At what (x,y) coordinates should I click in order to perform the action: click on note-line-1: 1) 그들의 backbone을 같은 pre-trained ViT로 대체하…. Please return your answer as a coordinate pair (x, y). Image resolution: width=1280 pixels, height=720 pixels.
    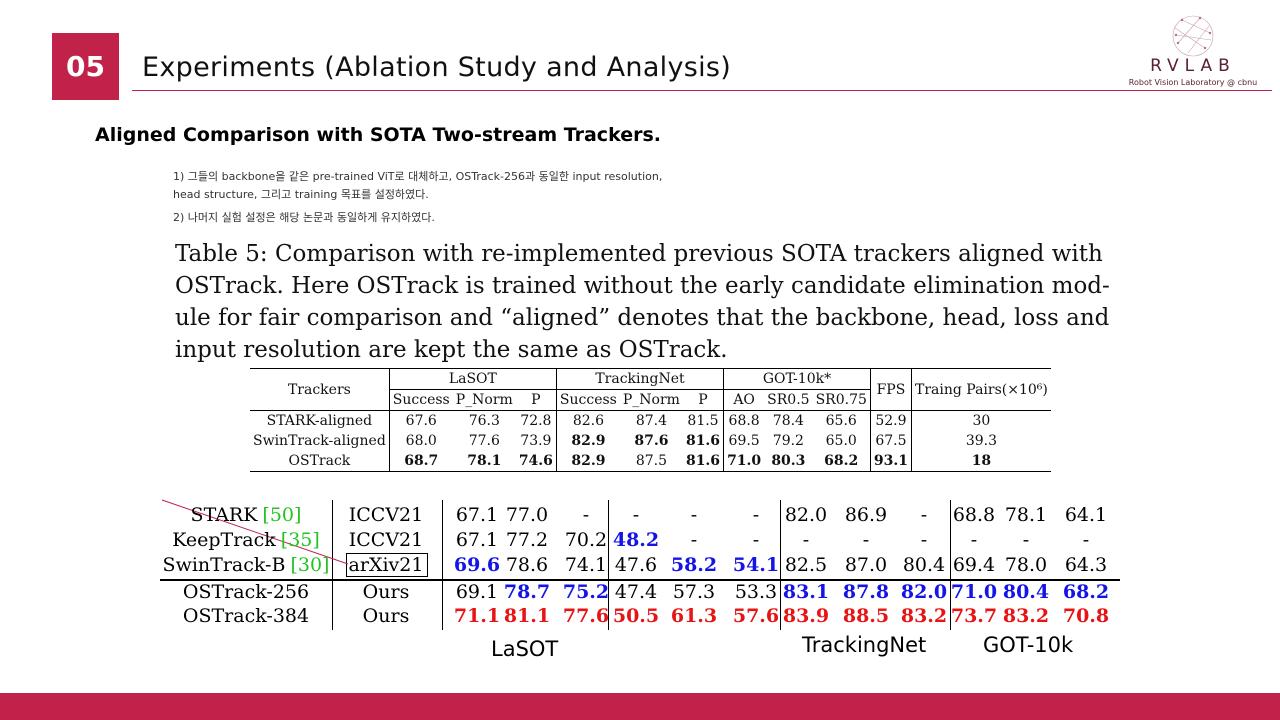
    Looking at the image, I should click on (418, 176).